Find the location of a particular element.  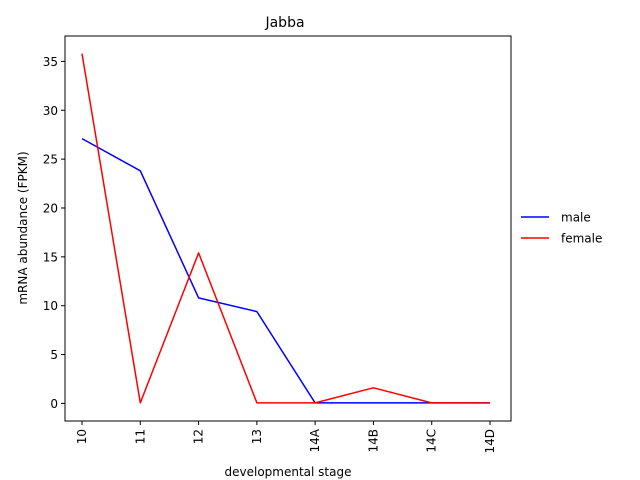

y-tick-label: 10 is located at coordinates (50, 306).